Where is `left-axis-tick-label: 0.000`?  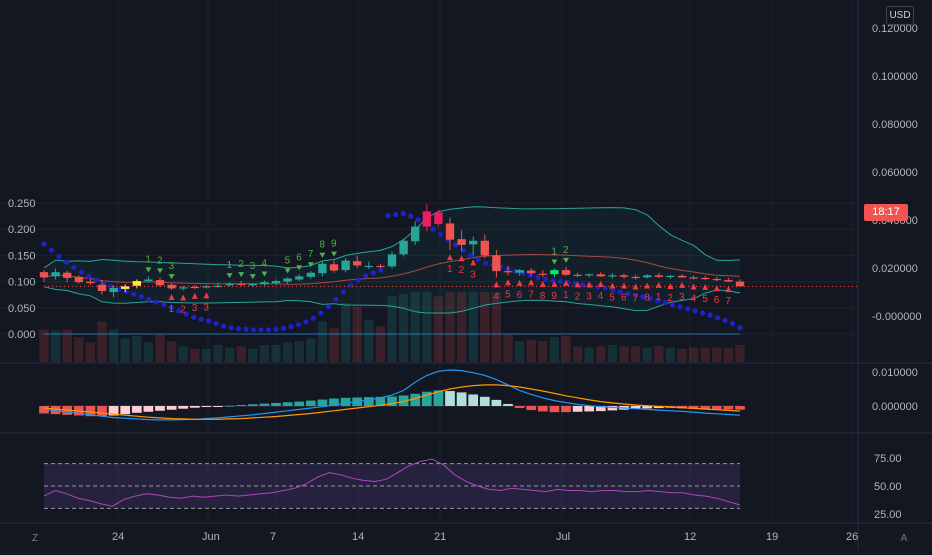 left-axis-tick-label: 0.000 is located at coordinates (22, 335).